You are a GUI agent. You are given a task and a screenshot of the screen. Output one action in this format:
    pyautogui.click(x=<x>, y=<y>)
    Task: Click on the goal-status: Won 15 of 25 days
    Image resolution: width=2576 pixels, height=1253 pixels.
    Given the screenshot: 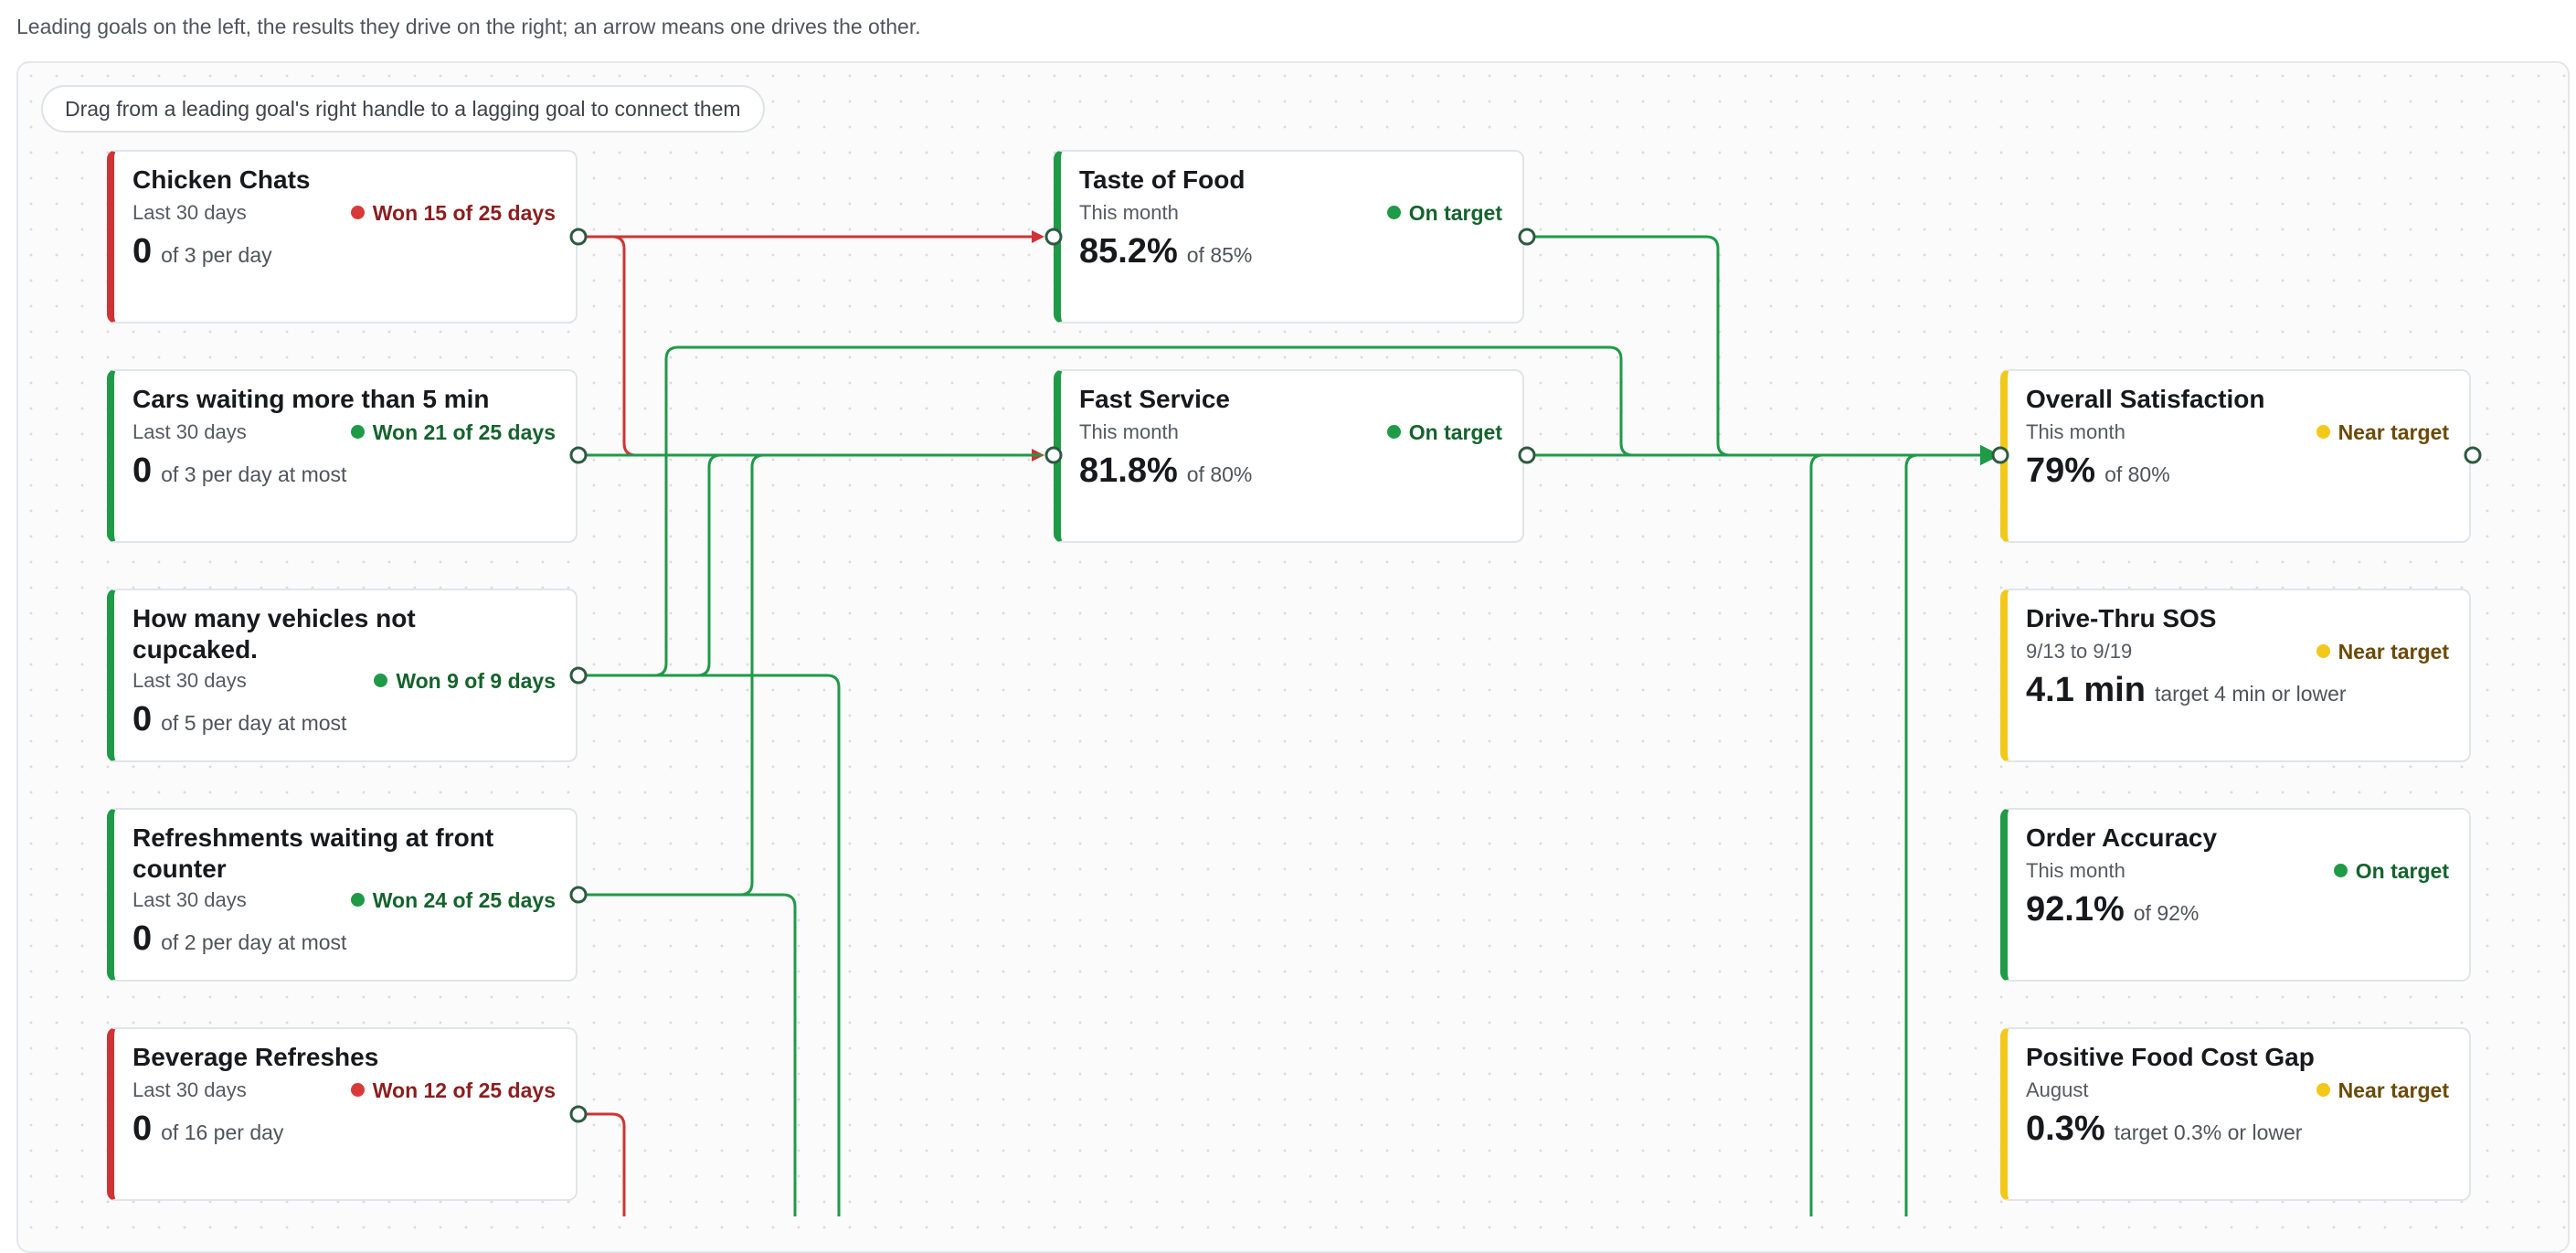 What is the action you would take?
    pyautogui.click(x=453, y=213)
    